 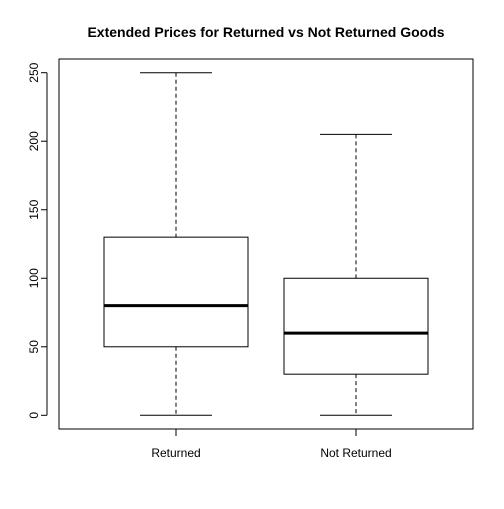 I want to click on y-tick-label: 50, so click(x=34, y=347).